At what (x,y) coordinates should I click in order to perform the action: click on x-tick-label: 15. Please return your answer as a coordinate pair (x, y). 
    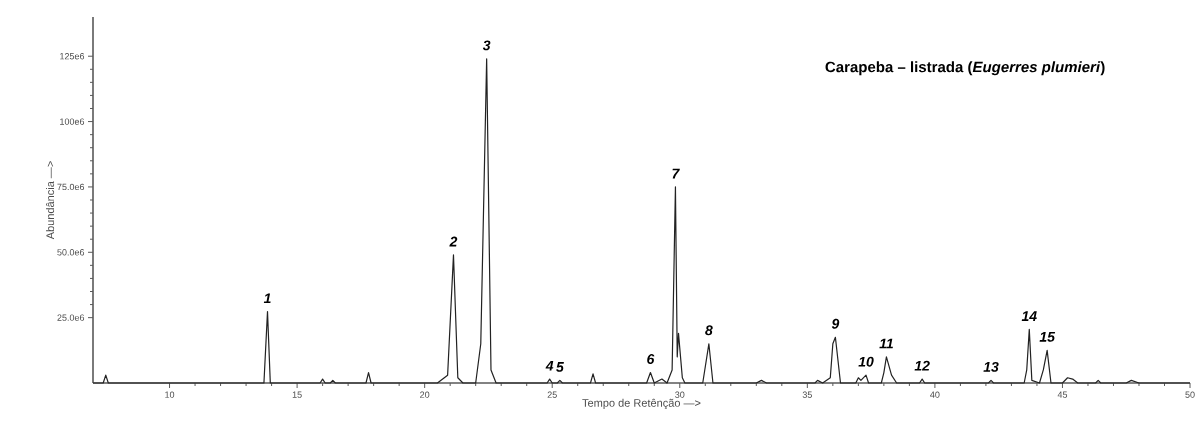
    Looking at the image, I should click on (297, 394).